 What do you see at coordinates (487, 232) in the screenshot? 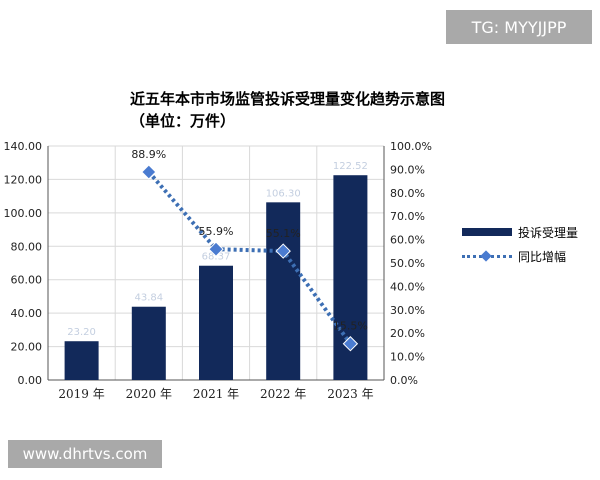
I see `legend-bar-swatch` at bounding box center [487, 232].